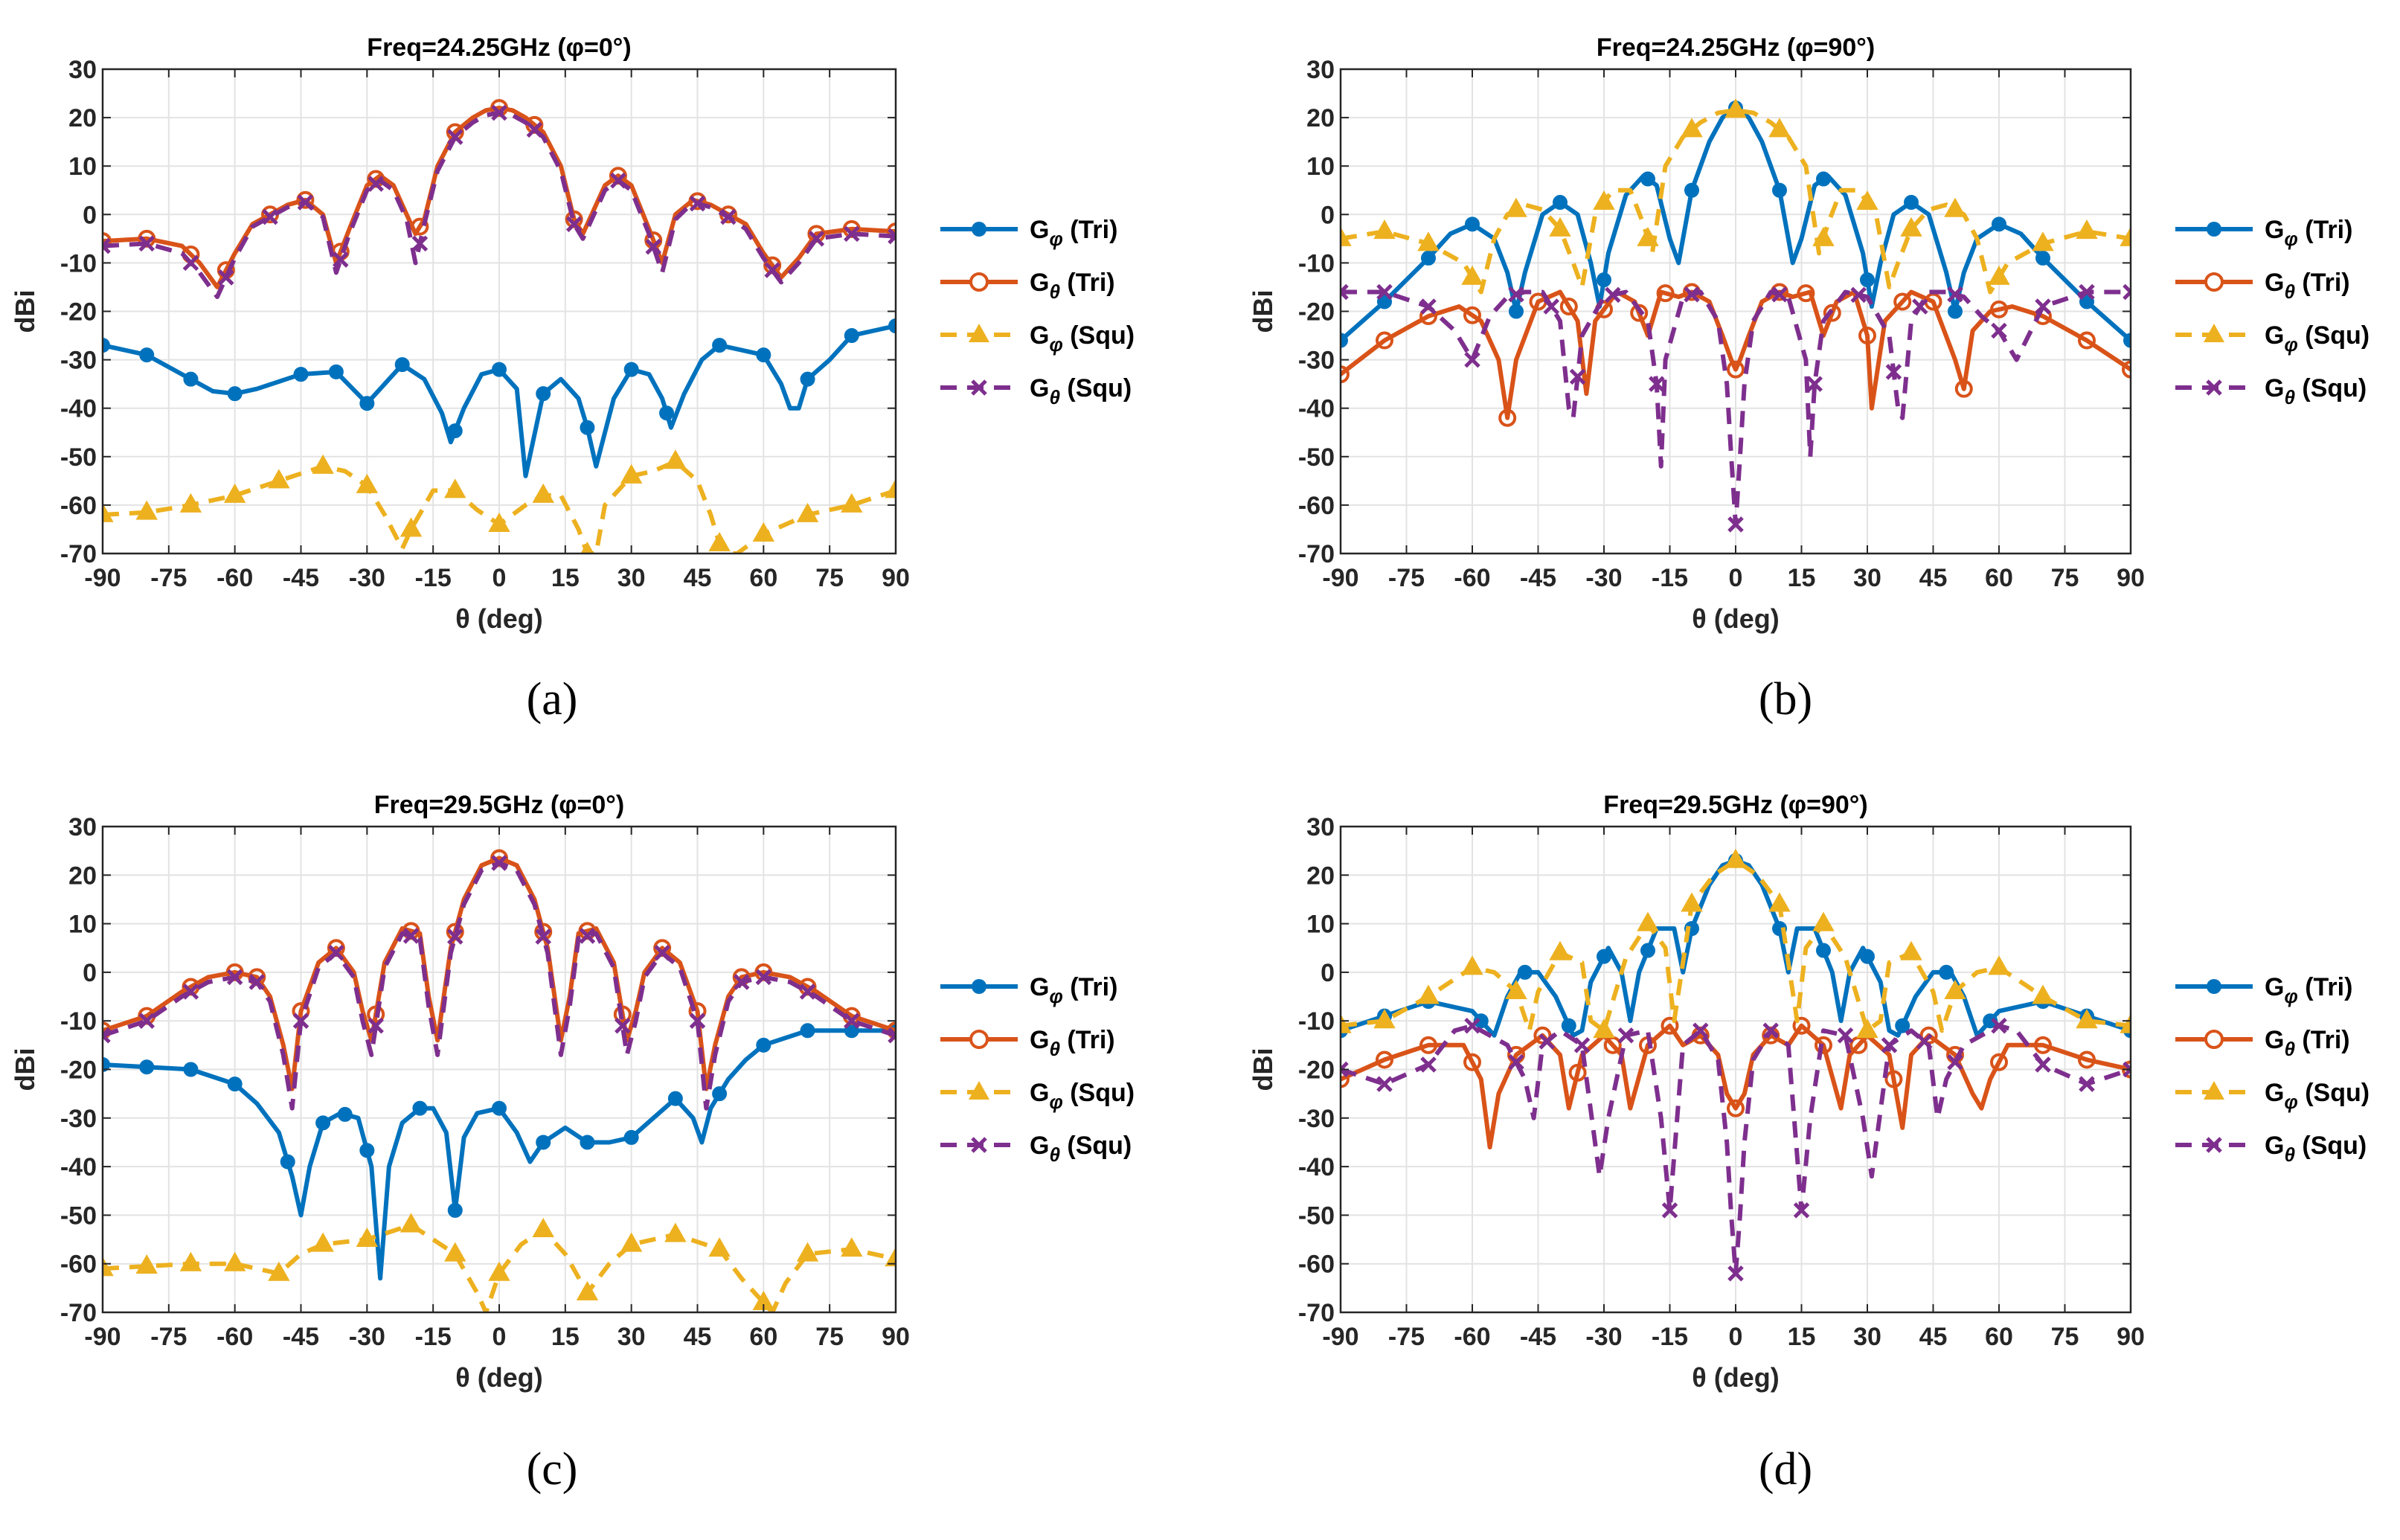 This screenshot has height=1540, width=2400. I want to click on y-tick-label: 30, so click(82, 70).